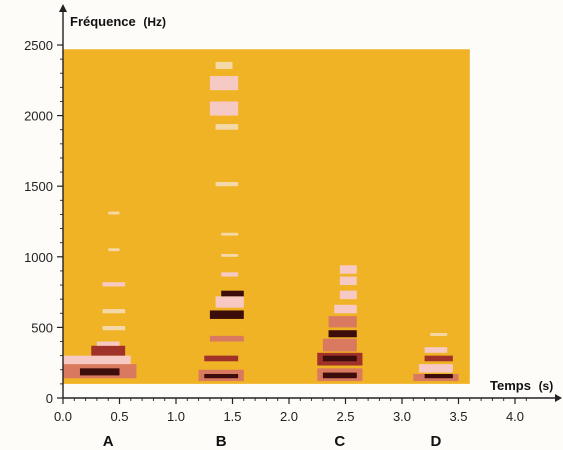  Describe the element at coordinates (38, 186) in the screenshot. I see `y-tick-label: 1500` at that location.